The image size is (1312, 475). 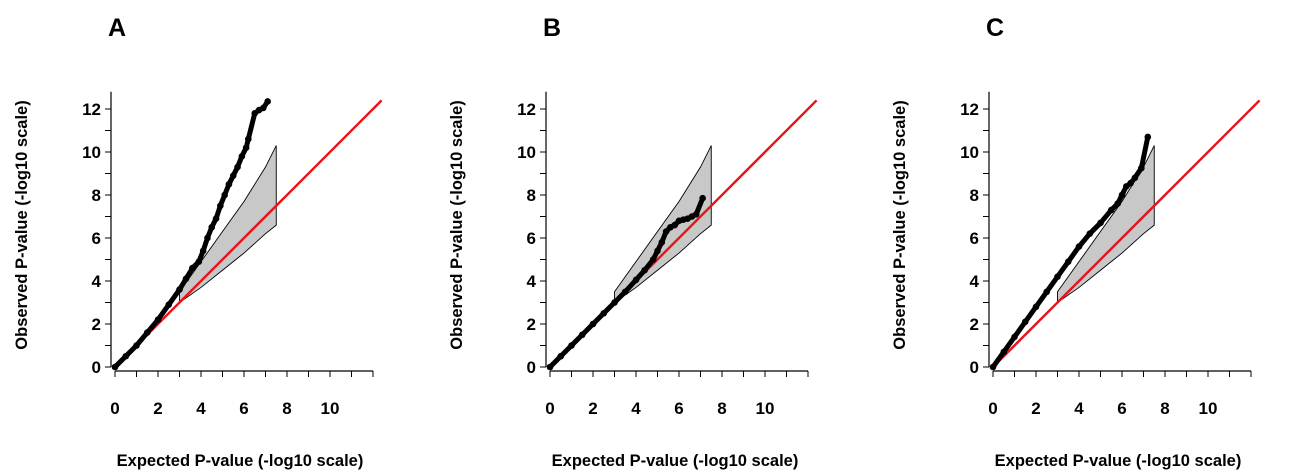 I want to click on observed-points-trace, so click(x=1070, y=252).